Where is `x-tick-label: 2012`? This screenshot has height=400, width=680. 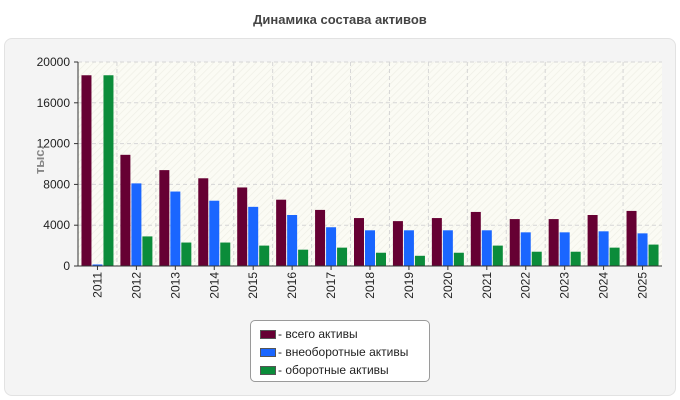
x-tick-label: 2012 is located at coordinates (136, 285).